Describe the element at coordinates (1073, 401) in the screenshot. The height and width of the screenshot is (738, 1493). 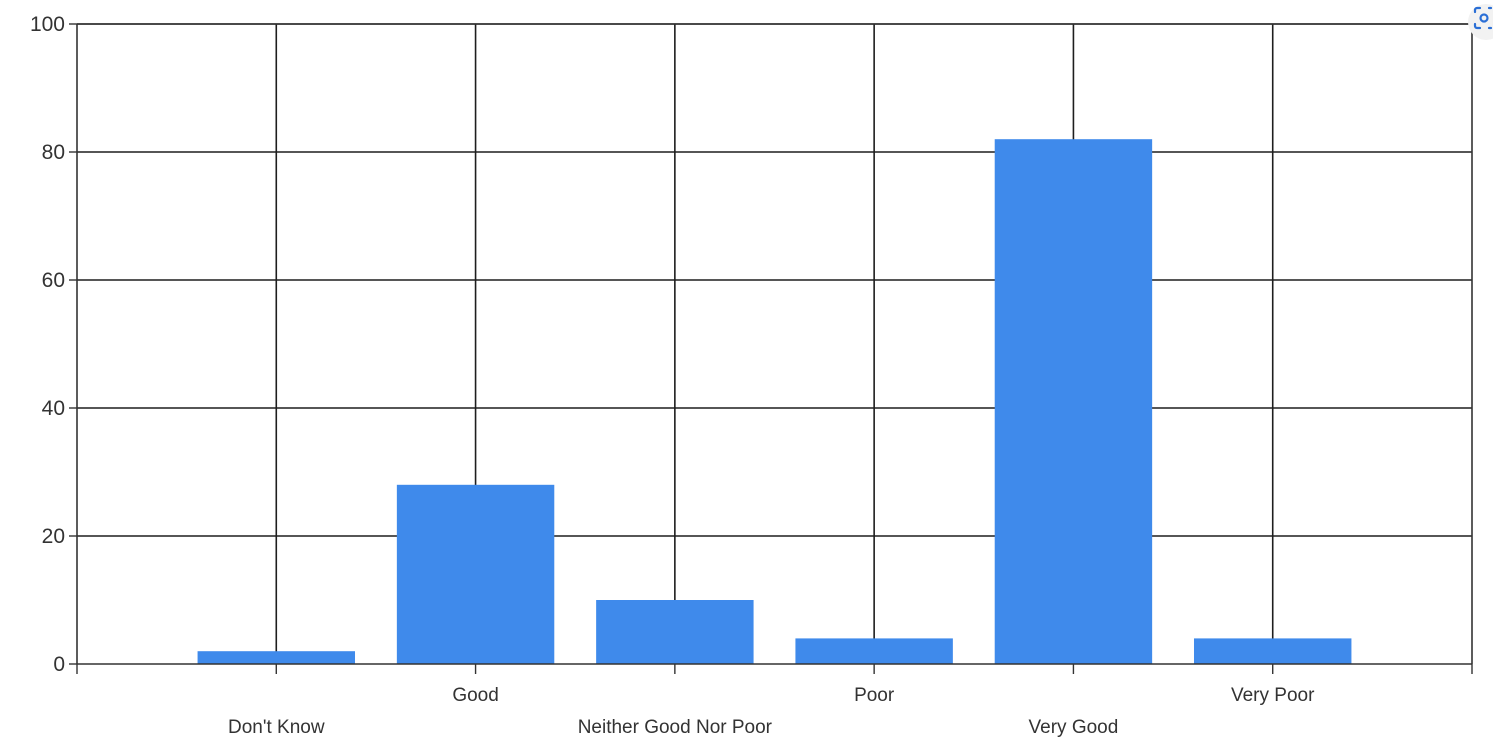
I see `bar-very-good` at that location.